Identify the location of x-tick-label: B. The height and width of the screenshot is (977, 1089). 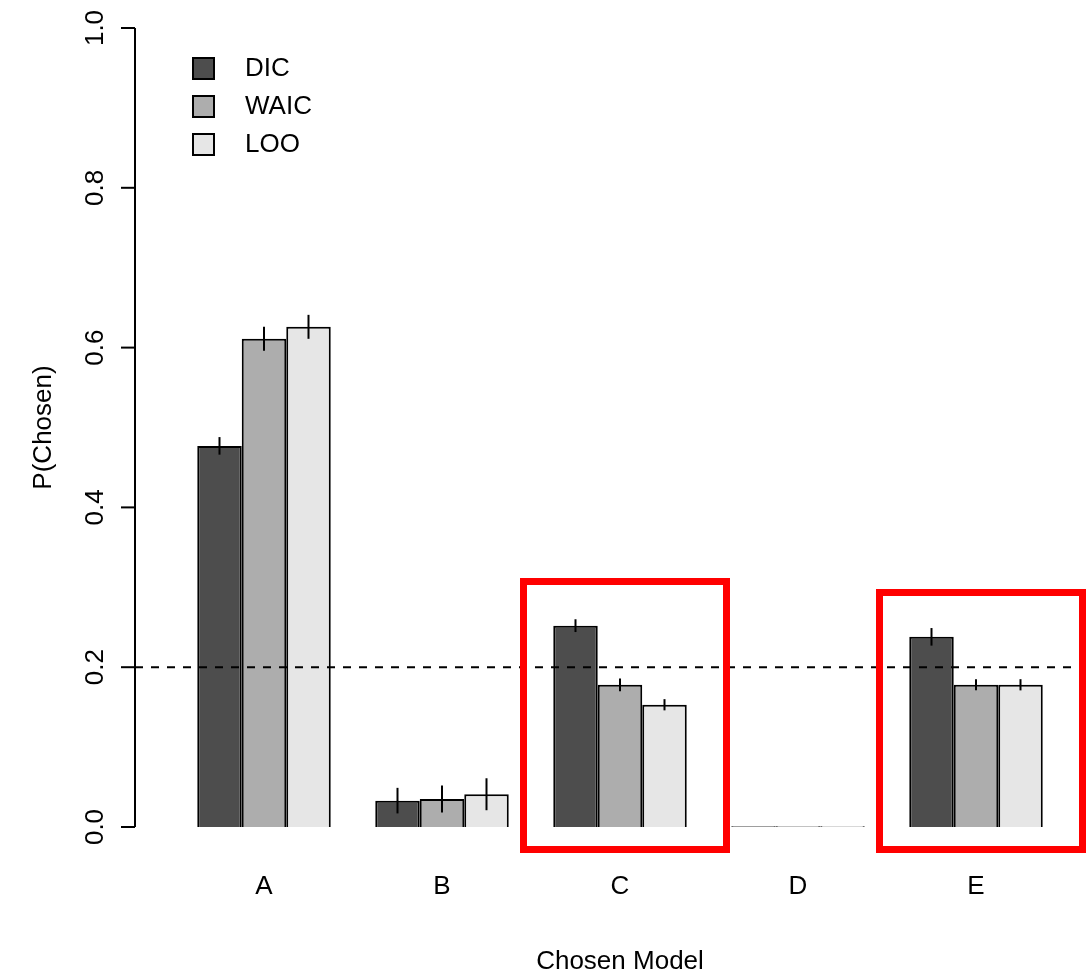
(442, 885).